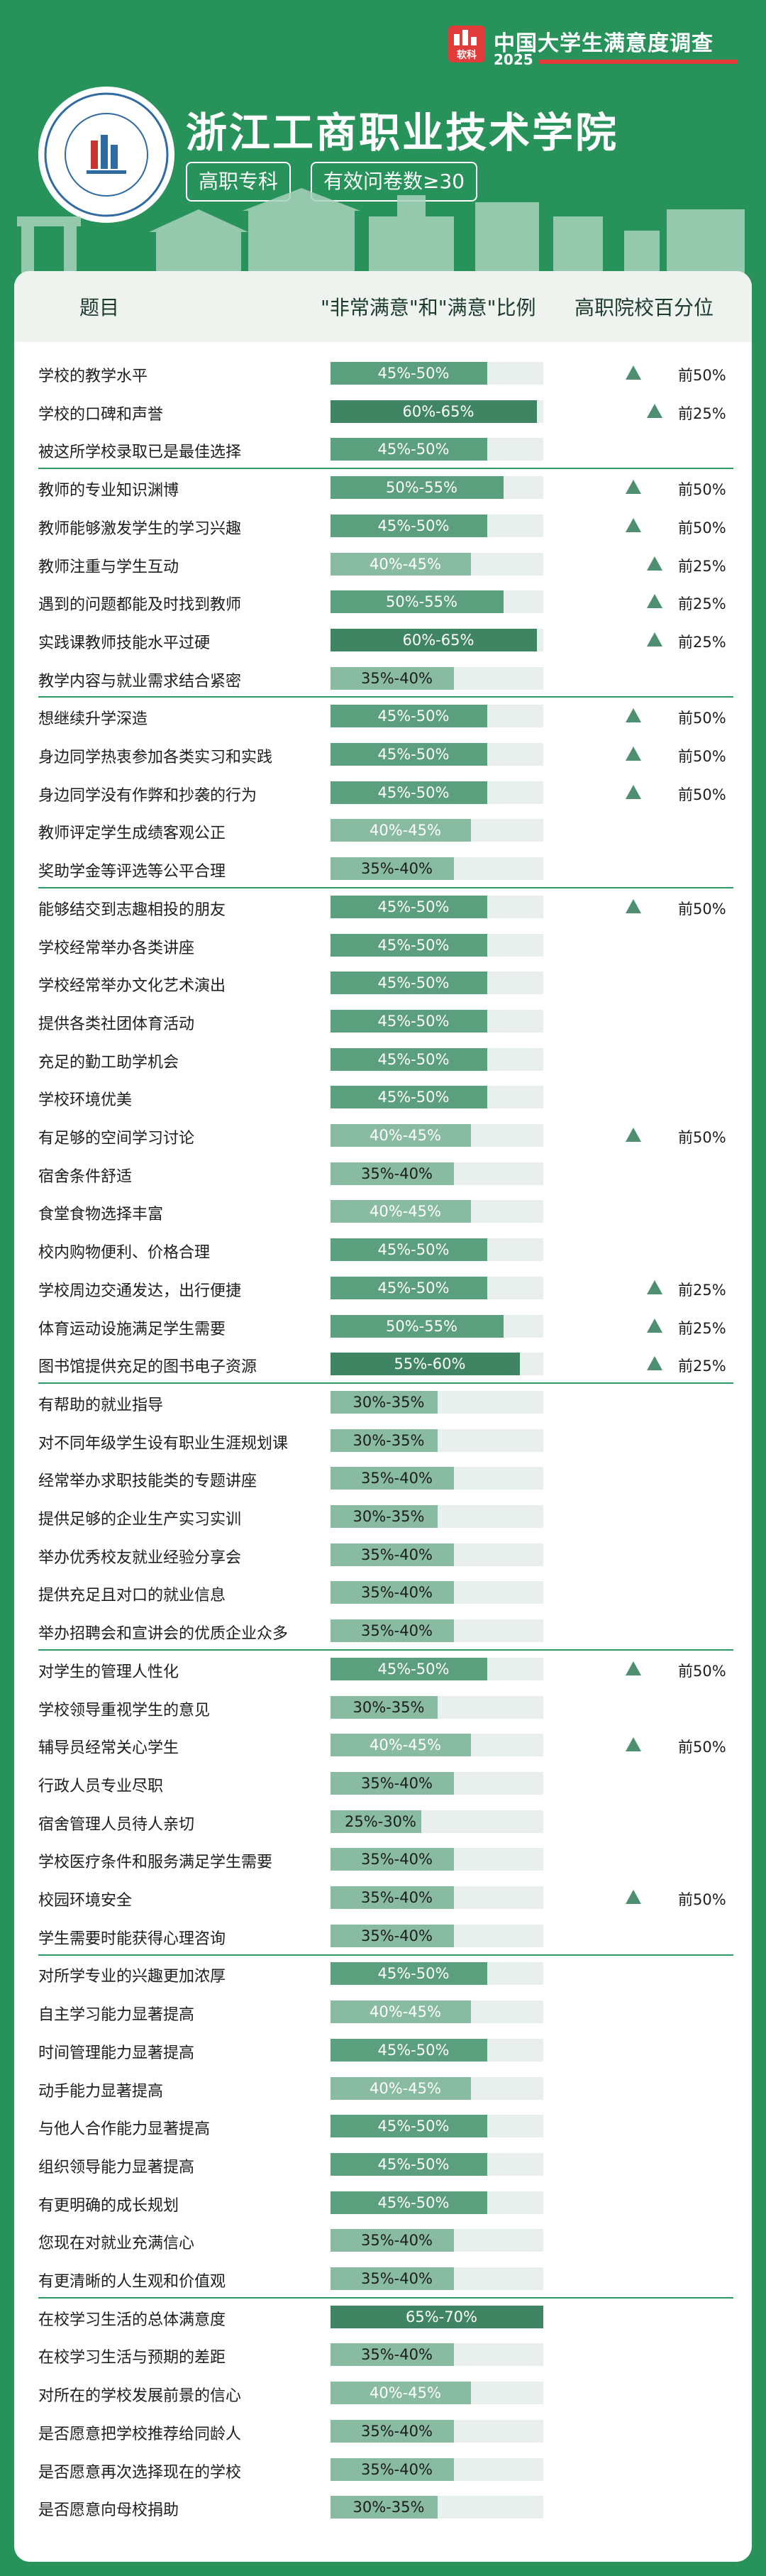 This screenshot has height=2576, width=766. Describe the element at coordinates (132, 834) in the screenshot. I see `question-label: 教师评定学生成绩客观公正` at that location.